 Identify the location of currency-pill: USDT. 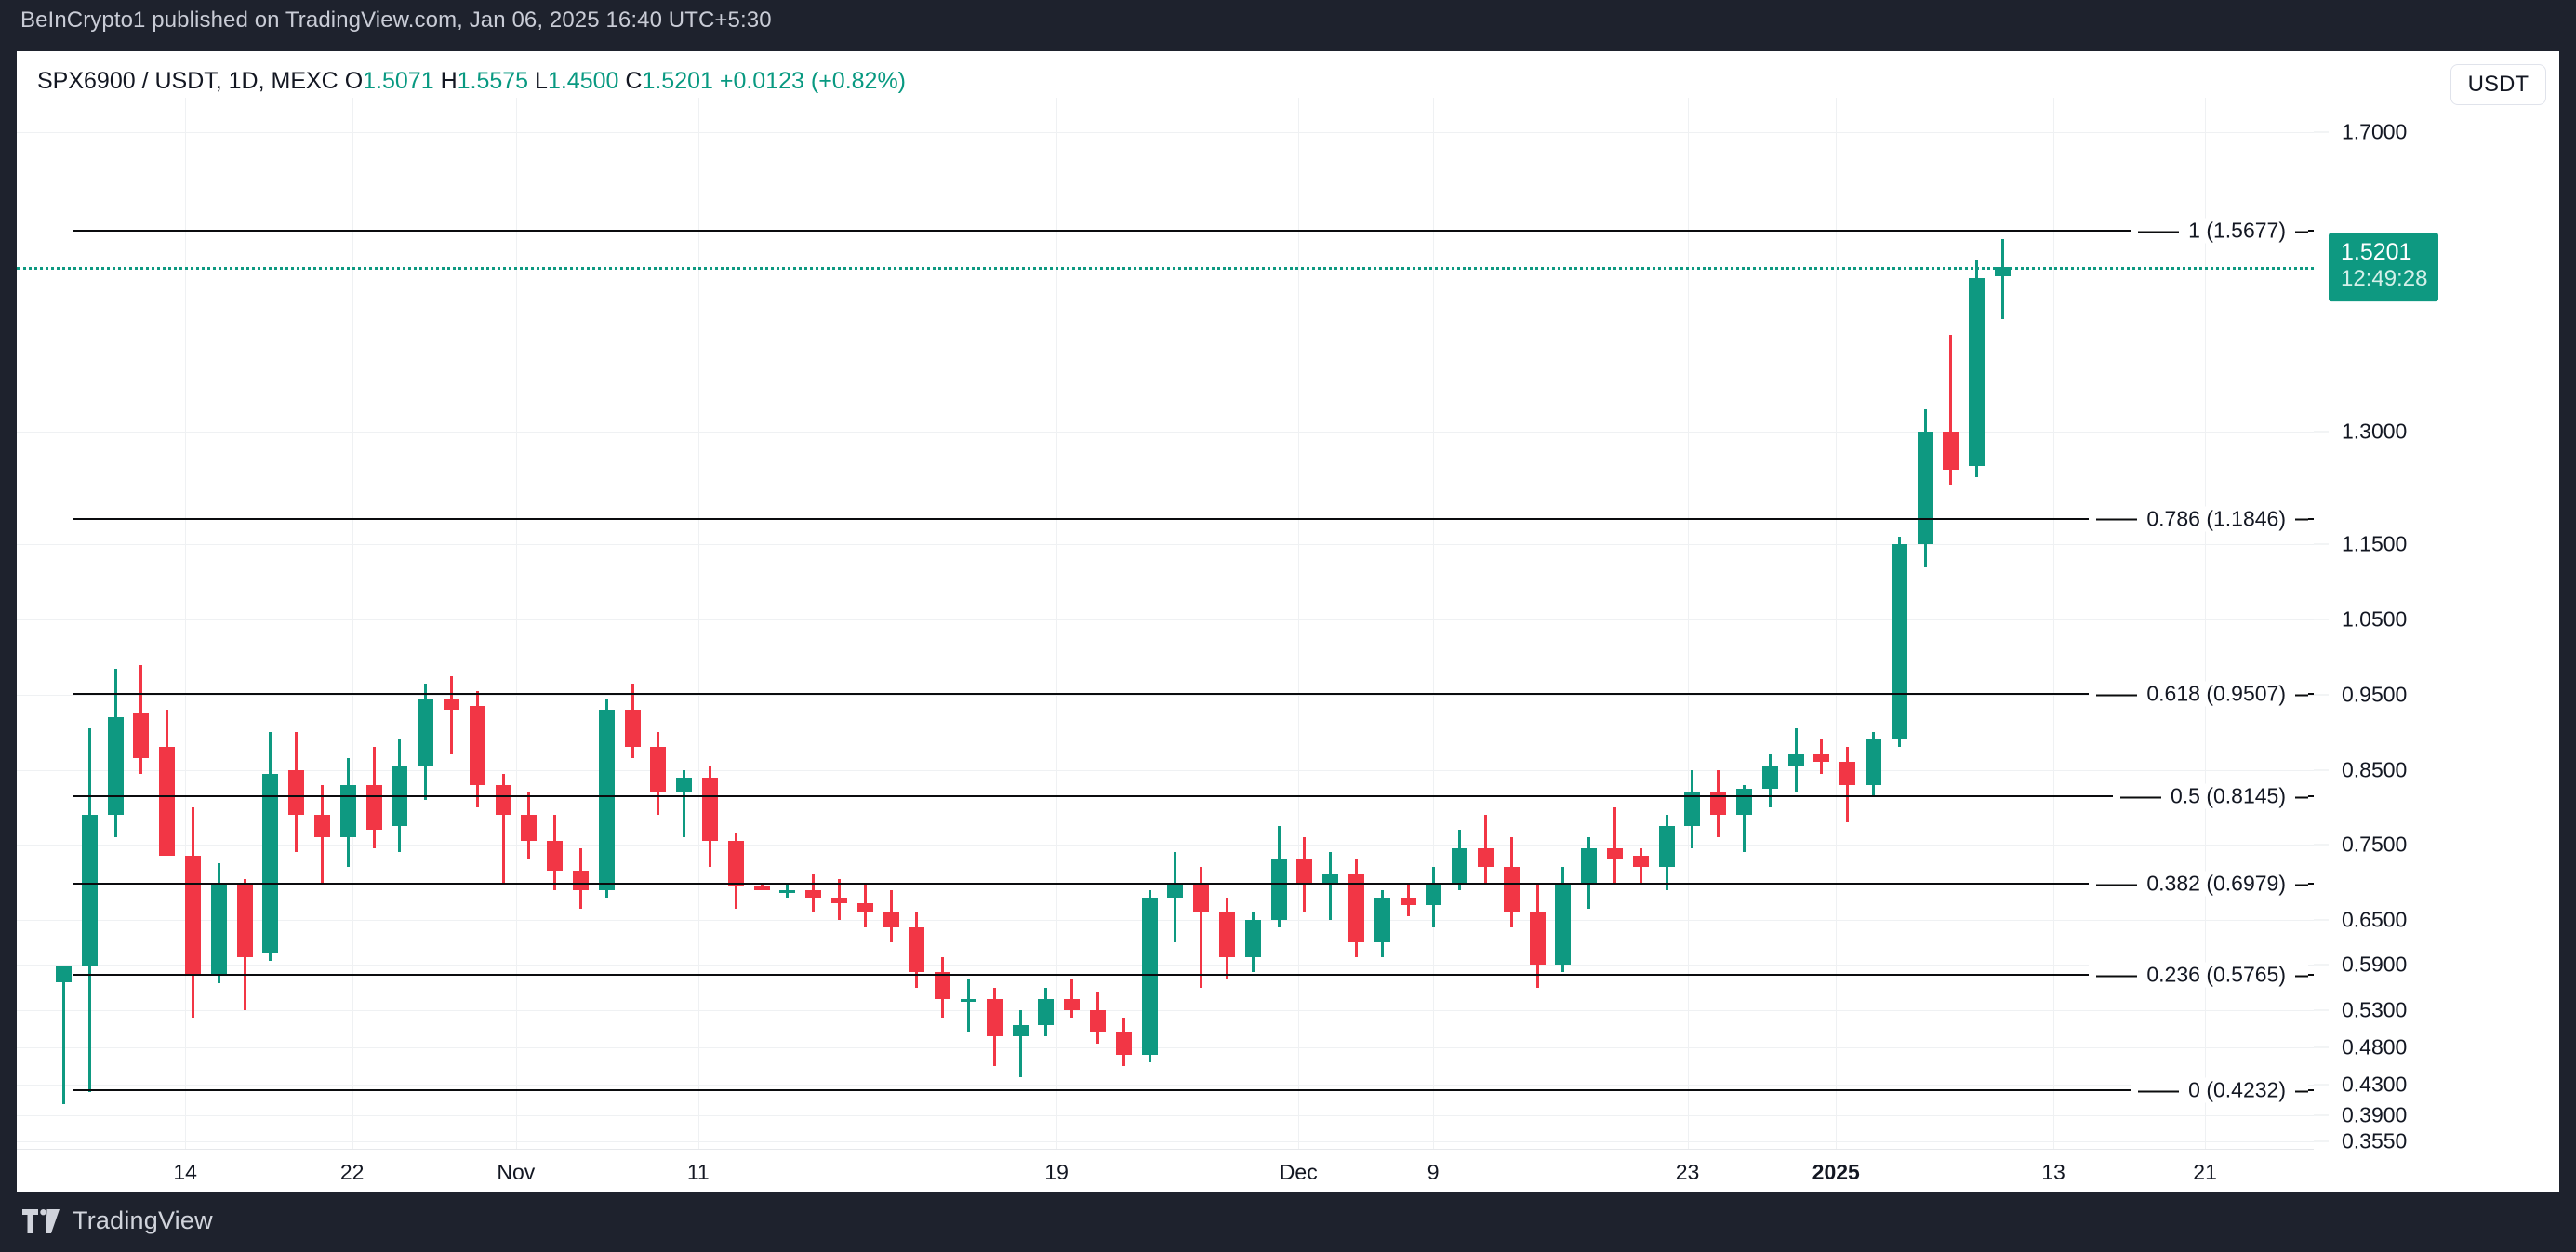
(2498, 84).